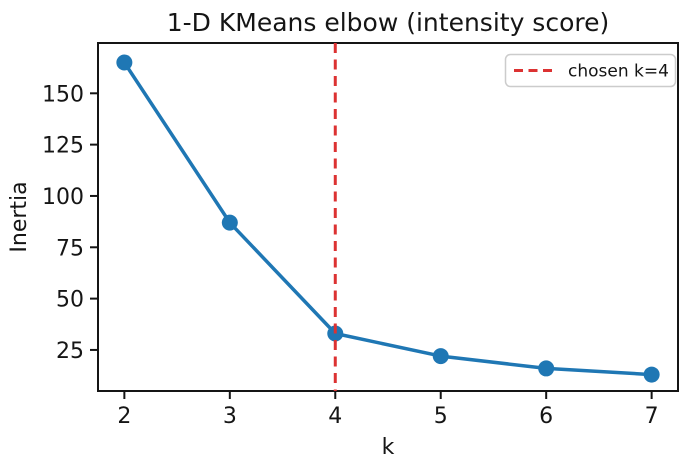  What do you see at coordinates (618, 72) in the screenshot?
I see `legend-entry-label: chosen k=4` at bounding box center [618, 72].